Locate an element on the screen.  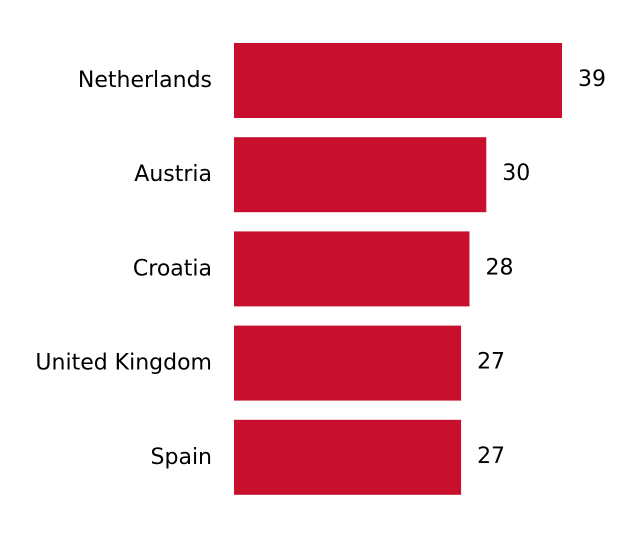
value-label-netherlands: 39 is located at coordinates (592, 79).